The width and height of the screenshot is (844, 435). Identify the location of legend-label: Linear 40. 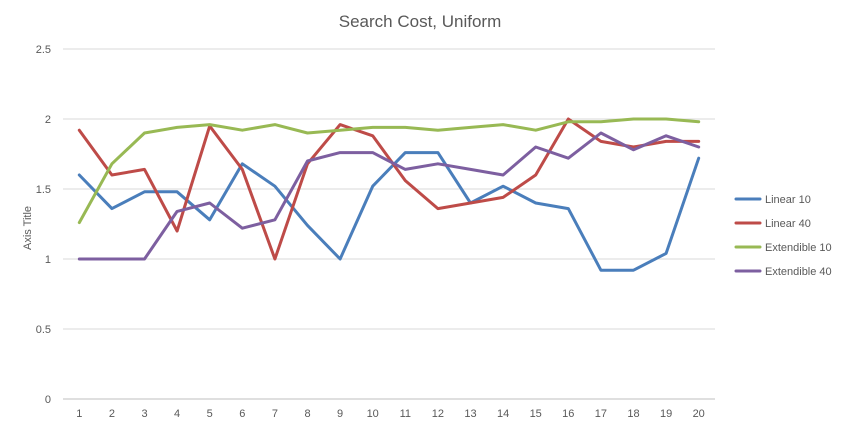
(788, 224).